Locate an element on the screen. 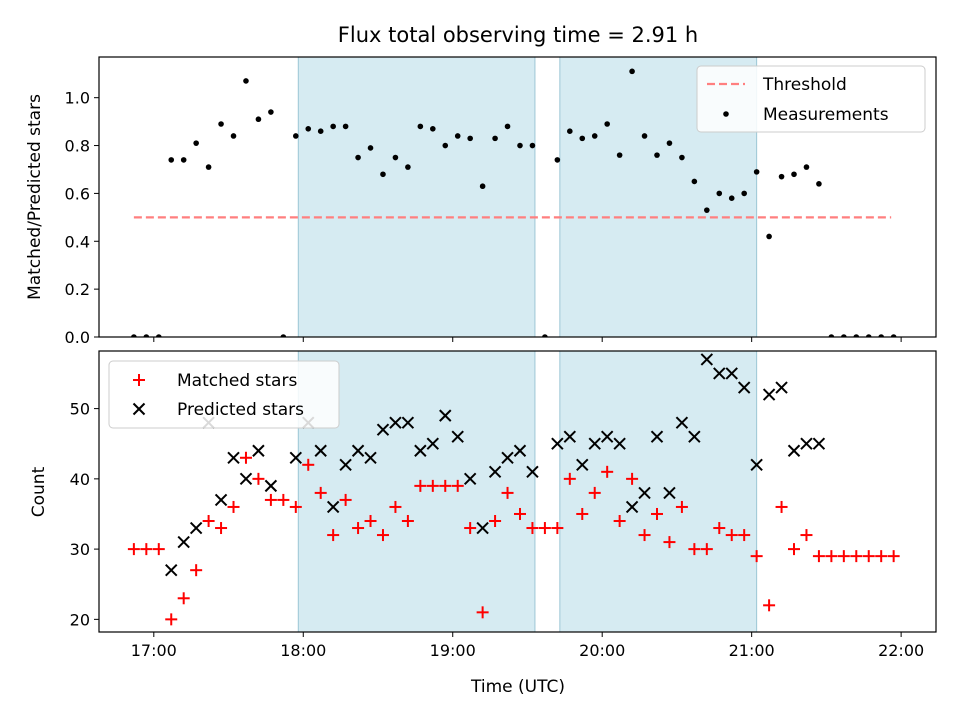 This screenshot has height=724, width=960. x-axis-label: Time (UTC) is located at coordinates (517, 687).